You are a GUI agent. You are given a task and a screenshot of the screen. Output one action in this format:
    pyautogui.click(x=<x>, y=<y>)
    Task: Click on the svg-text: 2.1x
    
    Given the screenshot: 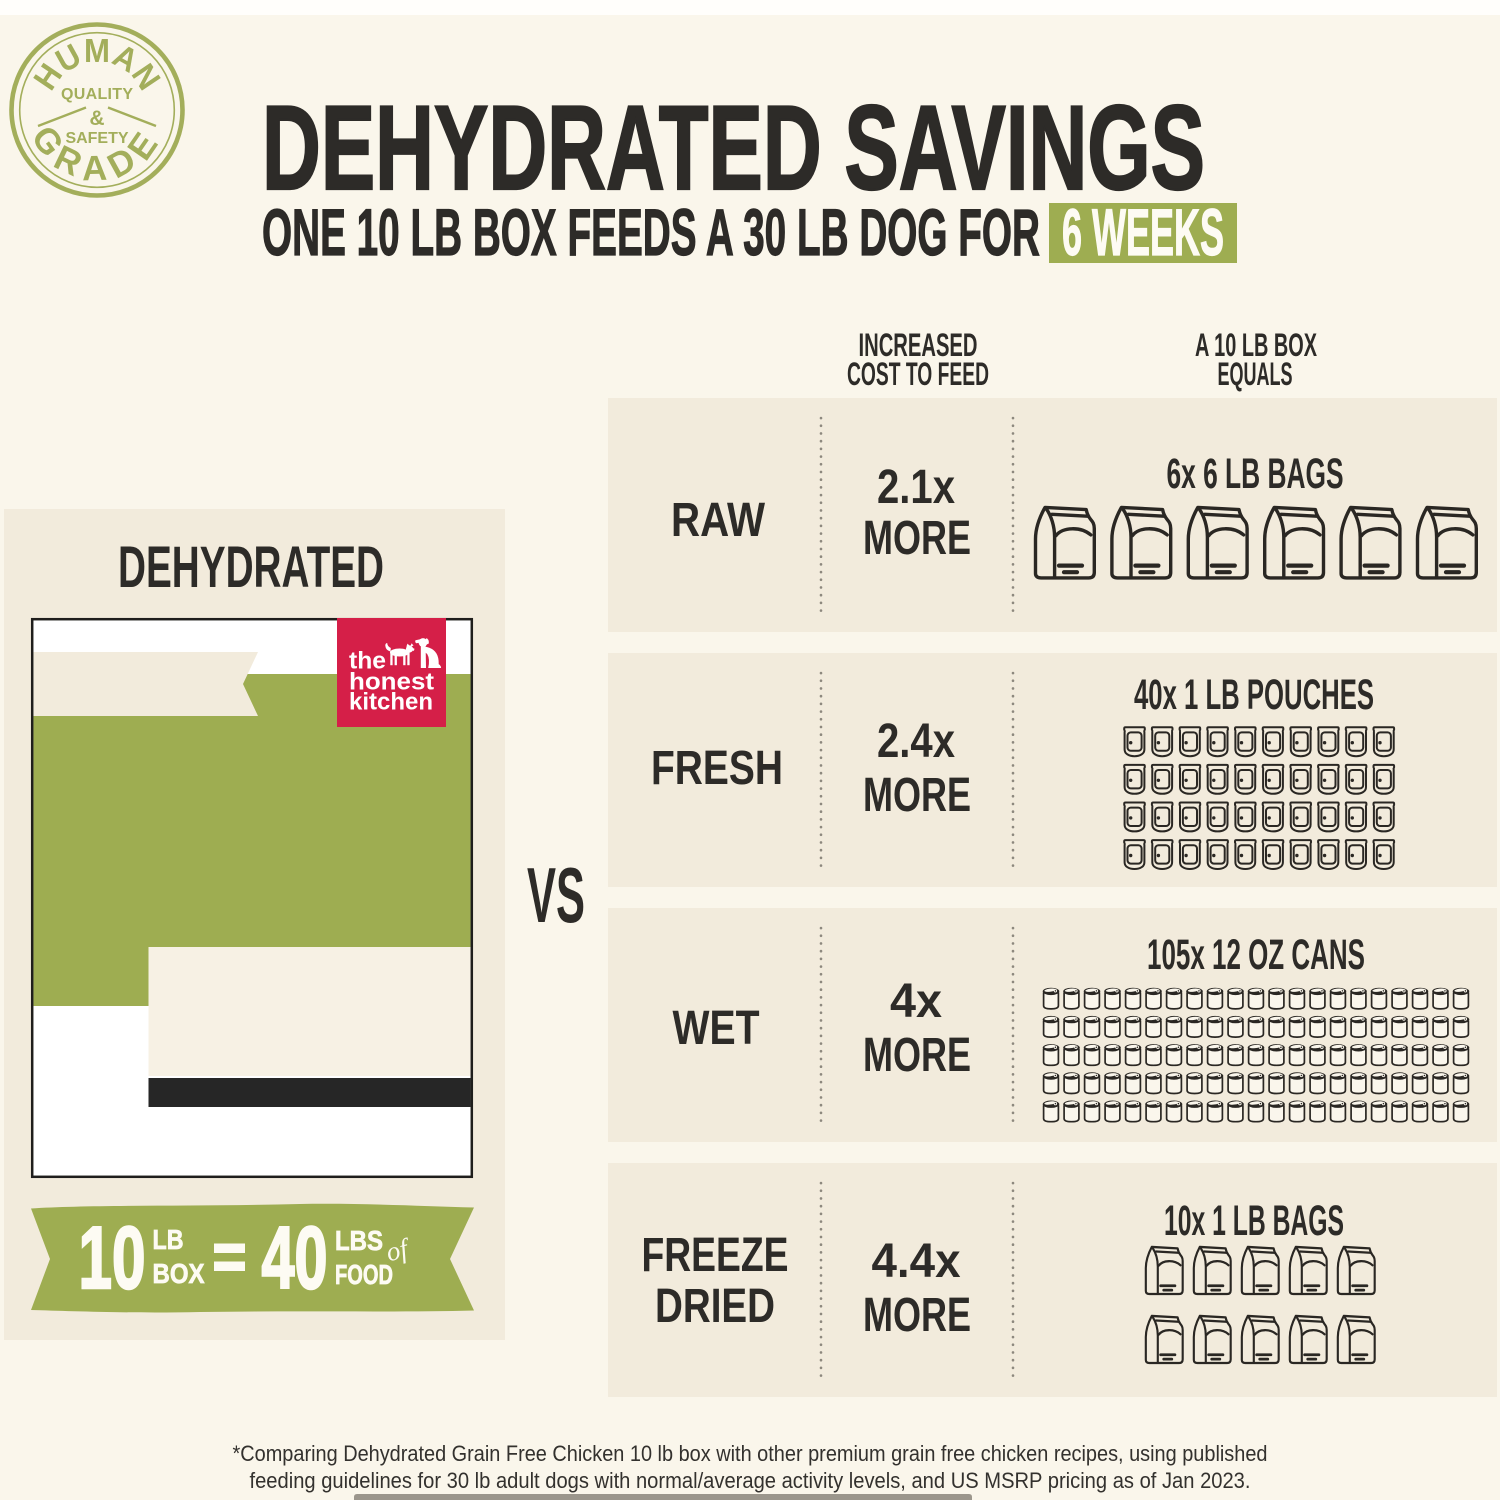 What is the action you would take?
    pyautogui.click(x=916, y=487)
    